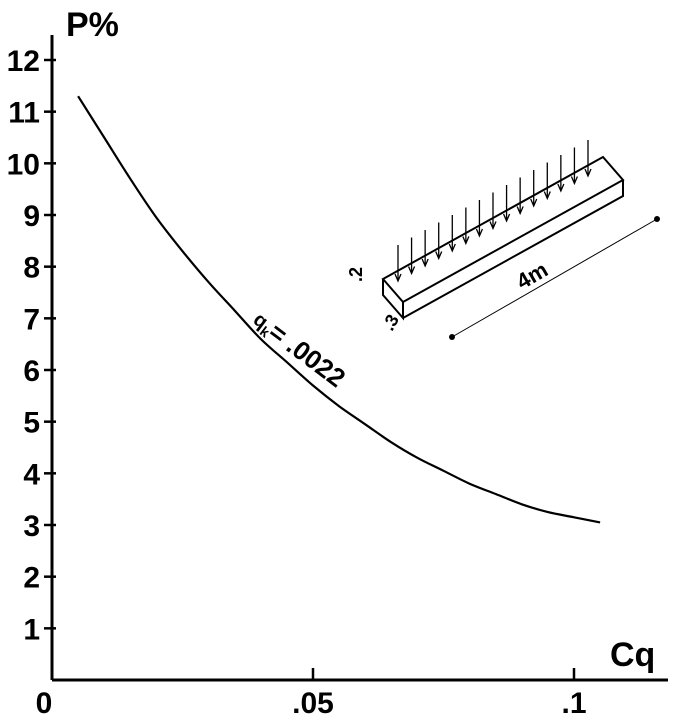 This screenshot has height=718, width=673. Describe the element at coordinates (31, 629) in the screenshot. I see `y-tick-label: 1` at that location.